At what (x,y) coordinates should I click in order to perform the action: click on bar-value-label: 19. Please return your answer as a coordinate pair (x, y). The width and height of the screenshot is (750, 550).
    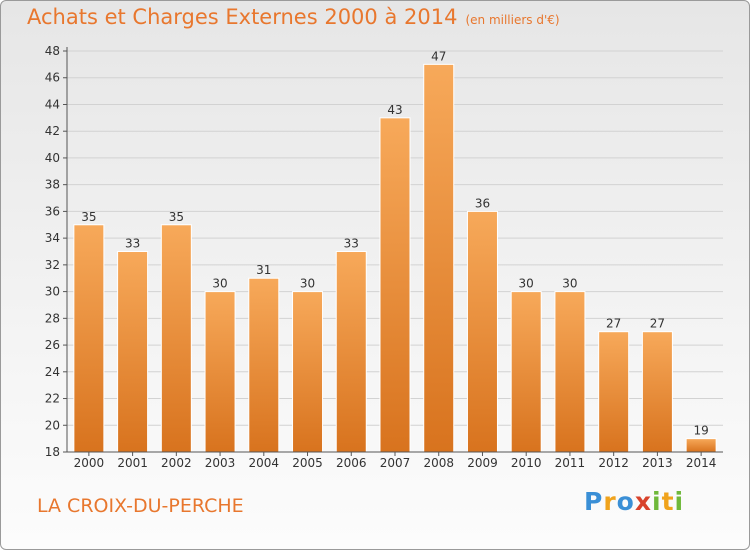
    Looking at the image, I should click on (700, 431).